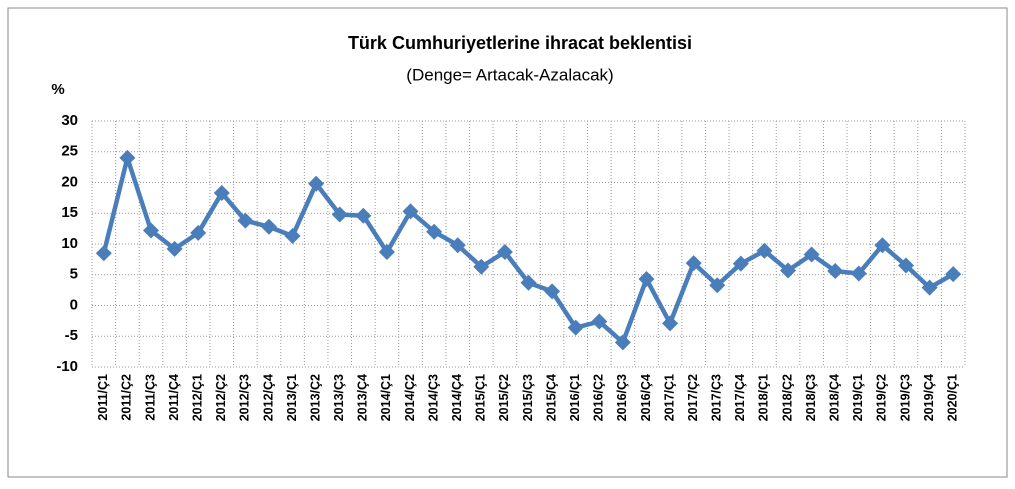 This screenshot has height=489, width=1015. What do you see at coordinates (509, 74) in the screenshot?
I see `chart-subtitle: (Denge= Artacak-Azalacak)` at bounding box center [509, 74].